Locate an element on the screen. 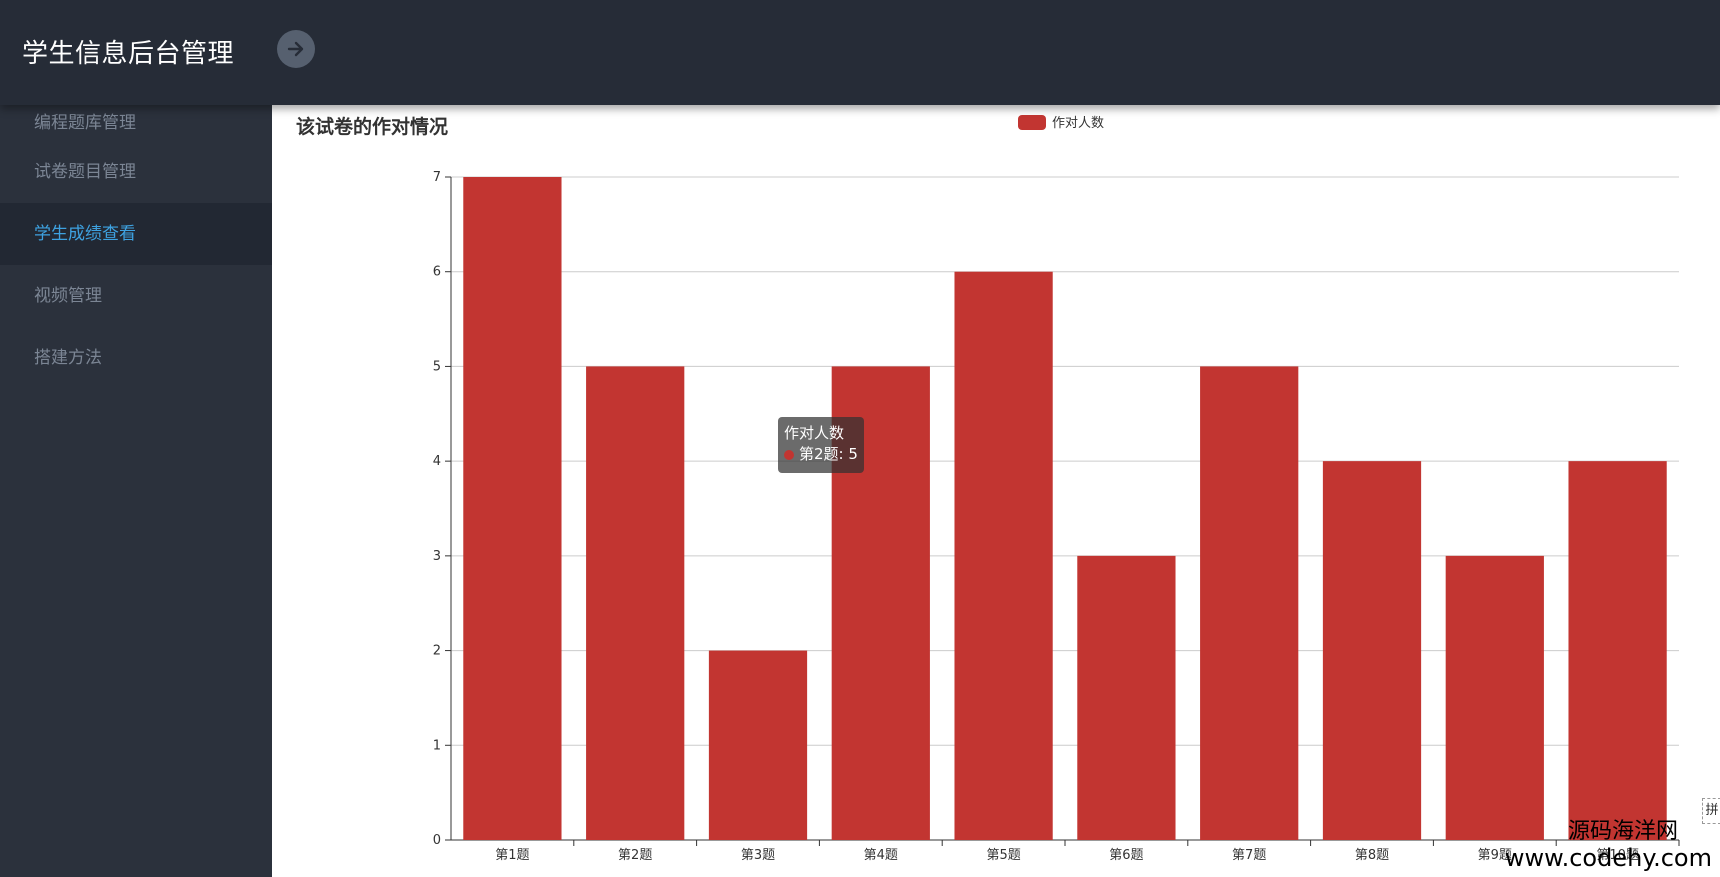  sidebar: 编程题库管理 试卷题目管理 学生成绩查看 视频管理 搭建方法 is located at coordinates (136, 491).